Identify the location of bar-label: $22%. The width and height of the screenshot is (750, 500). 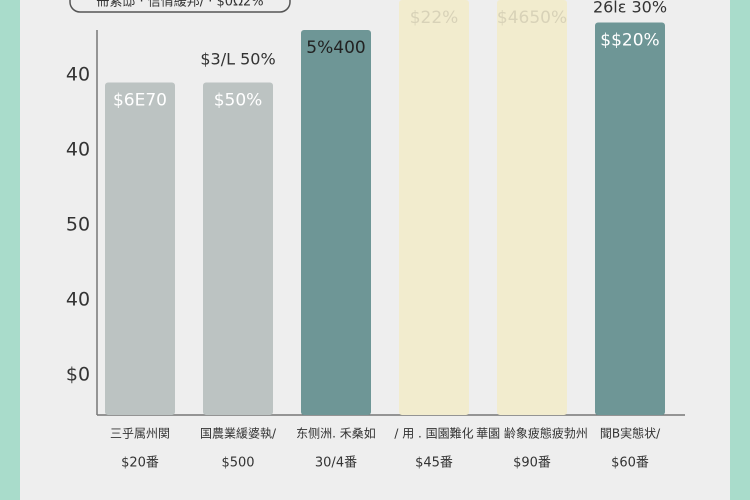
(434, 18).